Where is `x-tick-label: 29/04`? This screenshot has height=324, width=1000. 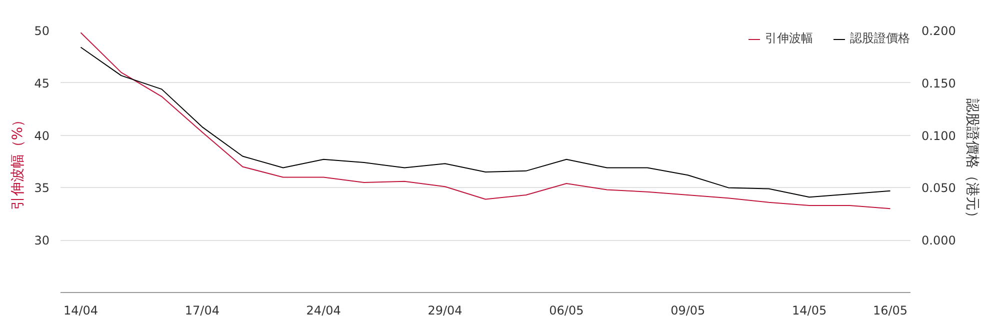 x-tick-label: 29/04 is located at coordinates (445, 311).